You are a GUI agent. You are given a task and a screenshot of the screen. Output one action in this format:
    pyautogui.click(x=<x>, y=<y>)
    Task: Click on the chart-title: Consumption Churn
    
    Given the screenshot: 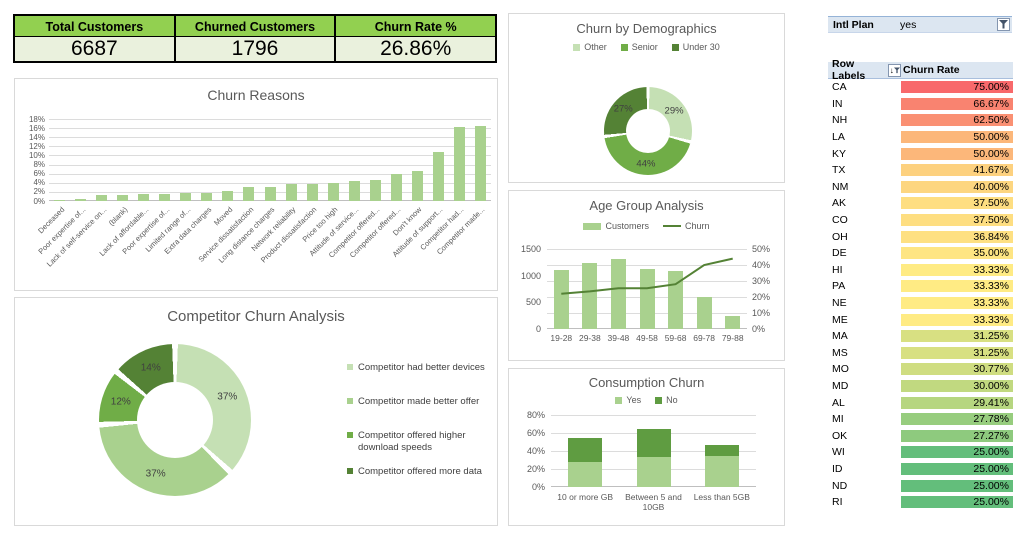 What is the action you would take?
    pyautogui.click(x=646, y=382)
    